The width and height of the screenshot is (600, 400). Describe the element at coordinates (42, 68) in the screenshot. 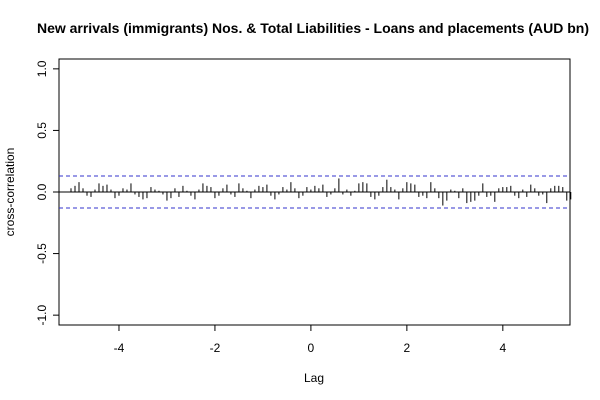

I see `y-tick-label: 1.0` at that location.